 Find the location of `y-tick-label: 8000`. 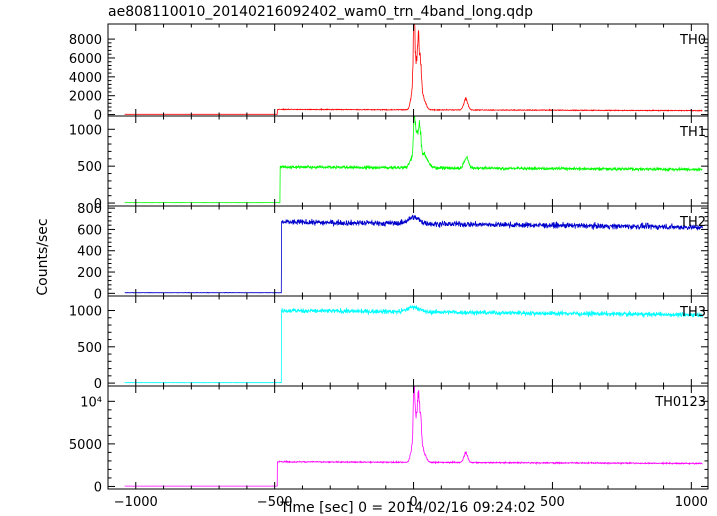

y-tick-label: 8000 is located at coordinates (85, 40).